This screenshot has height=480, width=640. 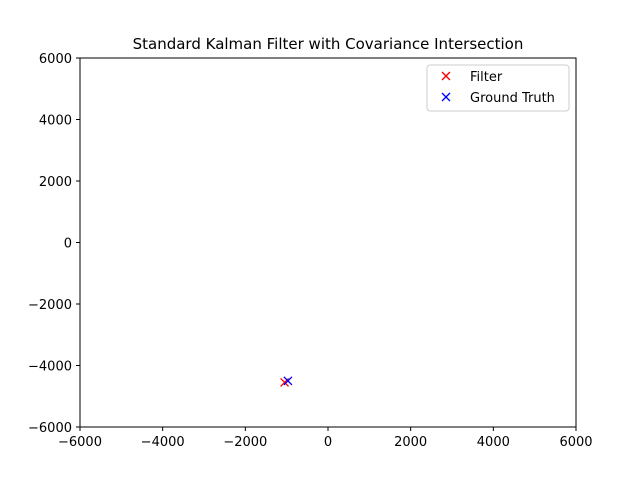 What do you see at coordinates (493, 442) in the screenshot?
I see `x-tick-label: 4000` at bounding box center [493, 442].